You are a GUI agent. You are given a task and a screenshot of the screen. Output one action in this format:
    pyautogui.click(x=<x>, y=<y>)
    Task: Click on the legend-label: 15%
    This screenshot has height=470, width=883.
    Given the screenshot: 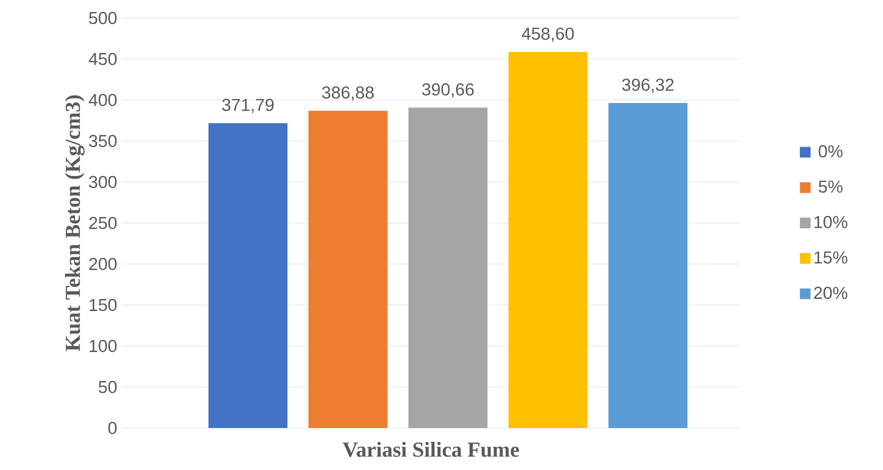 What is the action you would take?
    pyautogui.click(x=831, y=257)
    